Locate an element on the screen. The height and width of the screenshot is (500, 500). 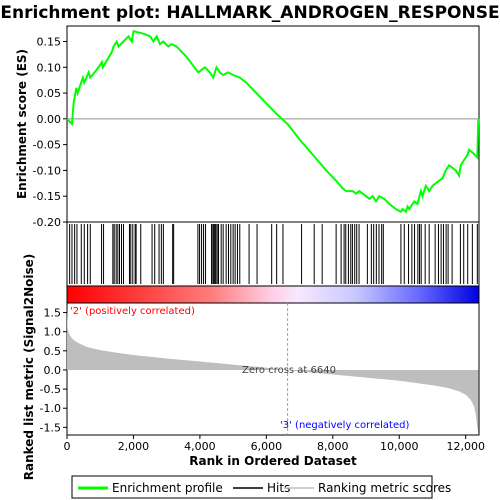
legend-metric-label: Ranking metric scores is located at coordinates (384, 488).